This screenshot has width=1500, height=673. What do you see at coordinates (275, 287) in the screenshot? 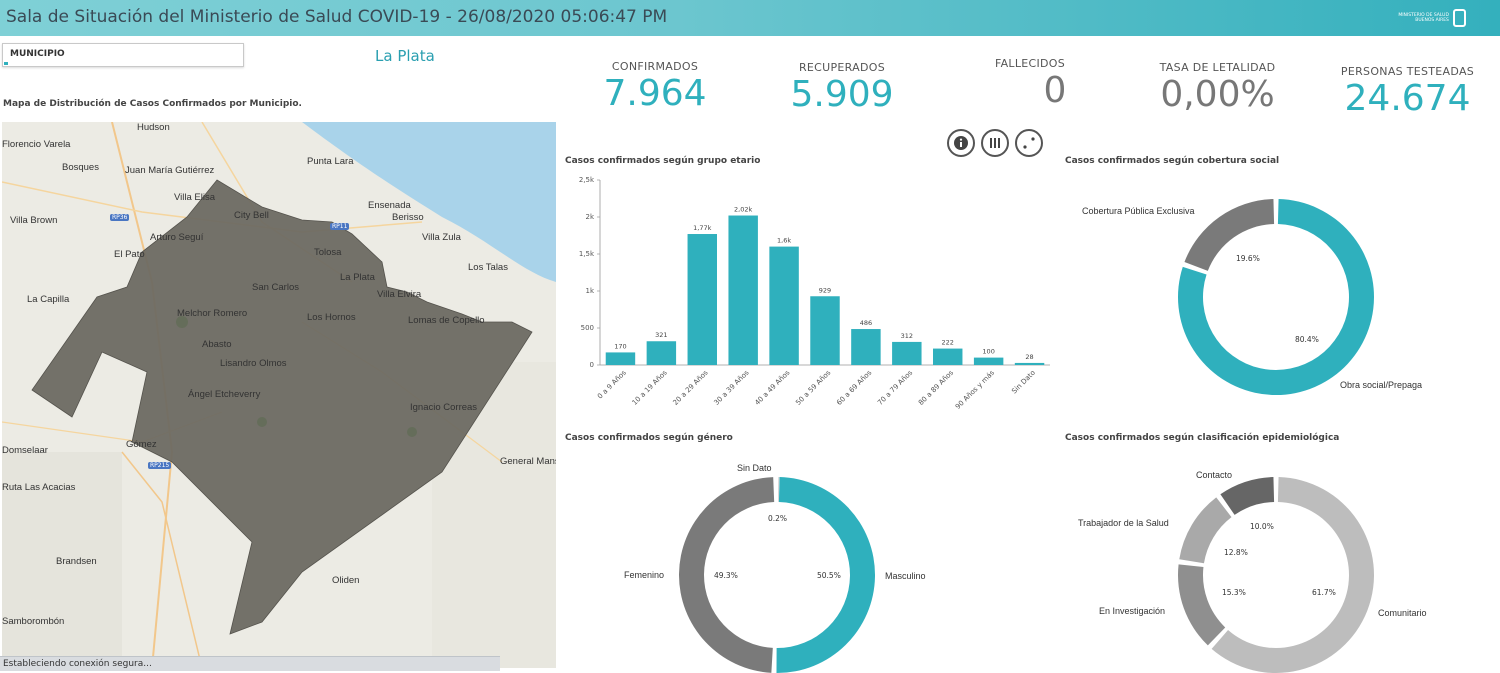
I see `map-place-label: San Carlos` at bounding box center [275, 287].